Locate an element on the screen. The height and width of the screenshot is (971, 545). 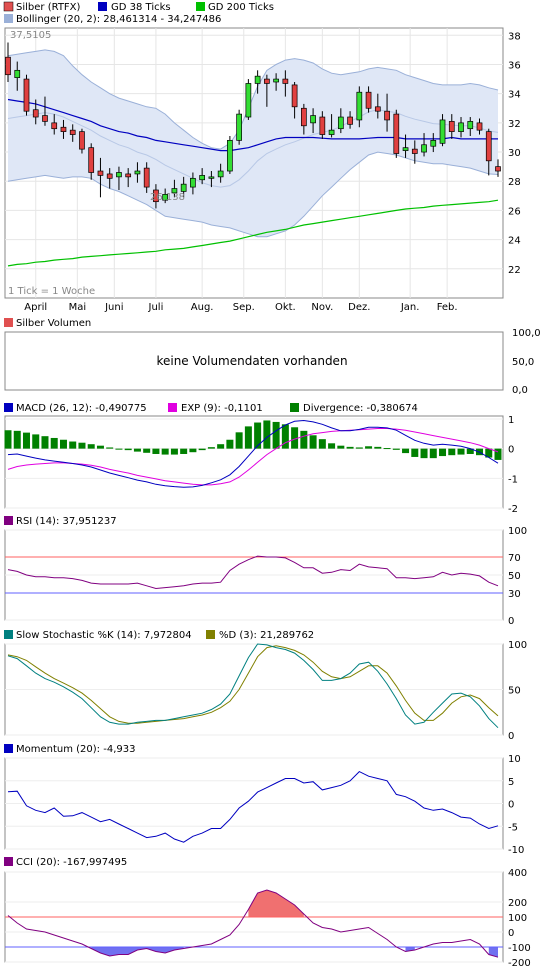
indicator-y-tick: 400 is located at coordinates (517, 873).